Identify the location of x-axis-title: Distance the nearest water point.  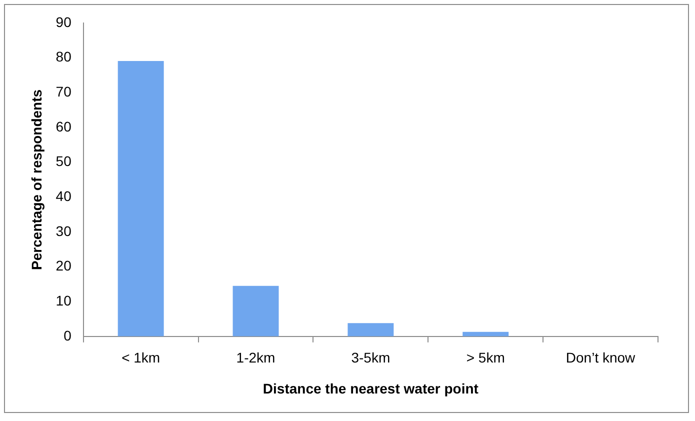
(370, 388).